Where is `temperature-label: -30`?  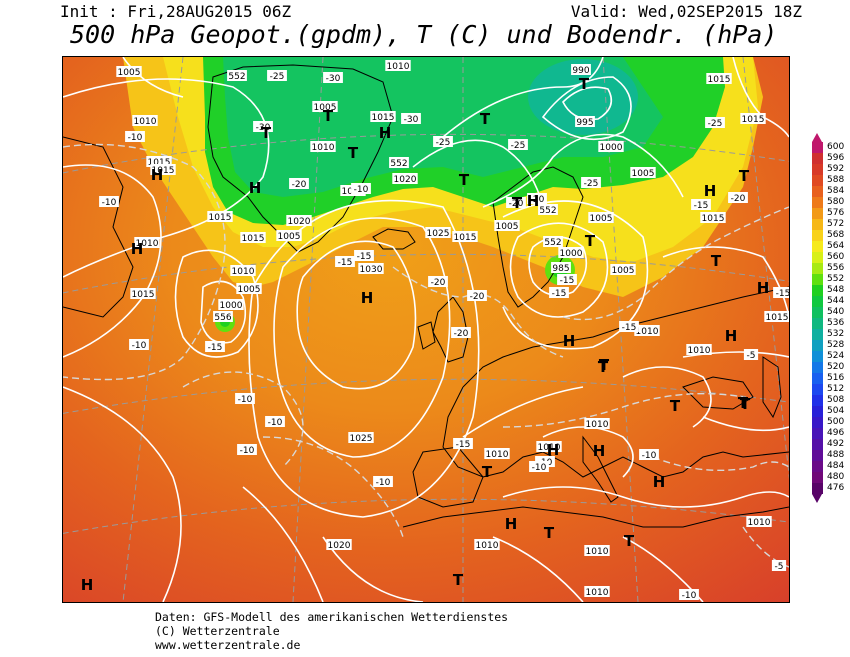
temperature-label: -30 is located at coordinates (411, 120).